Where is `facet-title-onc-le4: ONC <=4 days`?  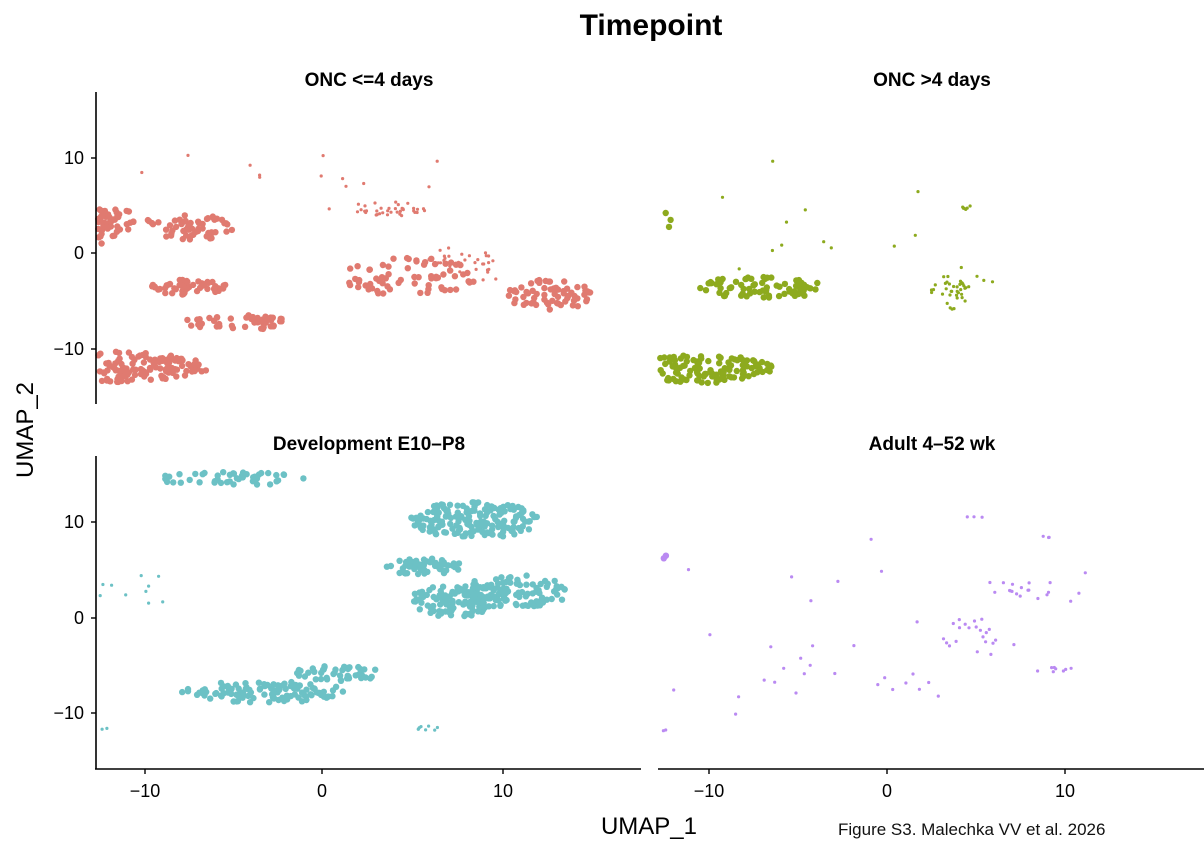 facet-title-onc-le4: ONC <=4 days is located at coordinates (369, 80).